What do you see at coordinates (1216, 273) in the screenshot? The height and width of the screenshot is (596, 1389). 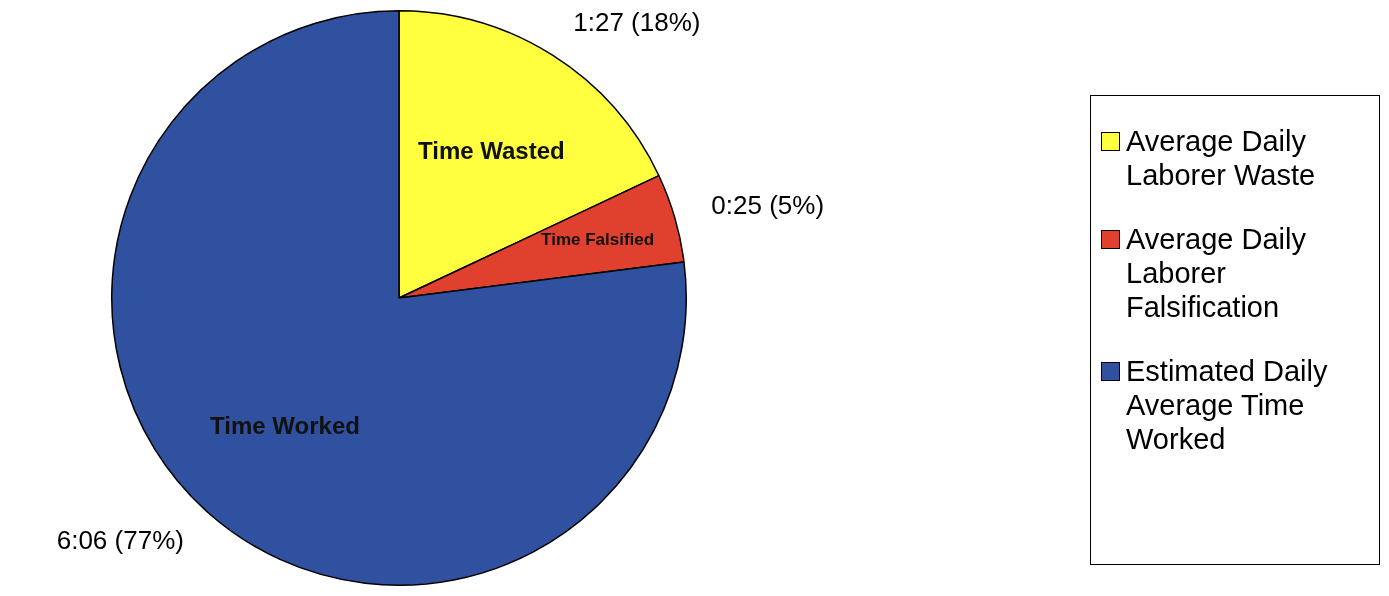 I see `legend-label: Average Daily Laborer Falsification` at bounding box center [1216, 273].